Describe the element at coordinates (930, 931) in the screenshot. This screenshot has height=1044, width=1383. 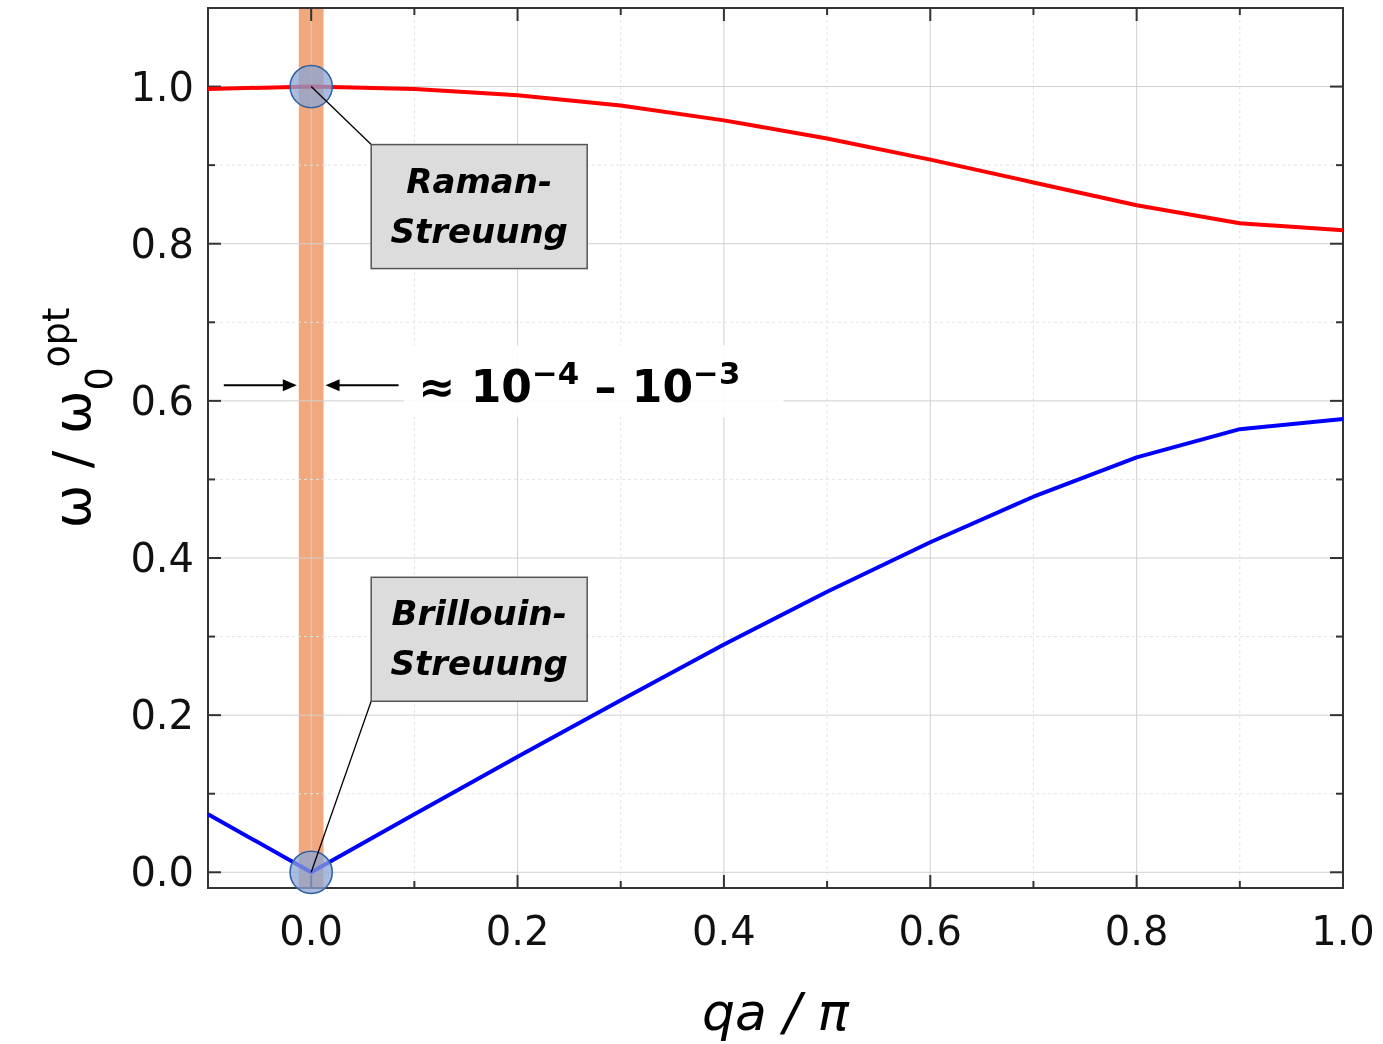
I see `x-tick-label: 0.6` at that location.